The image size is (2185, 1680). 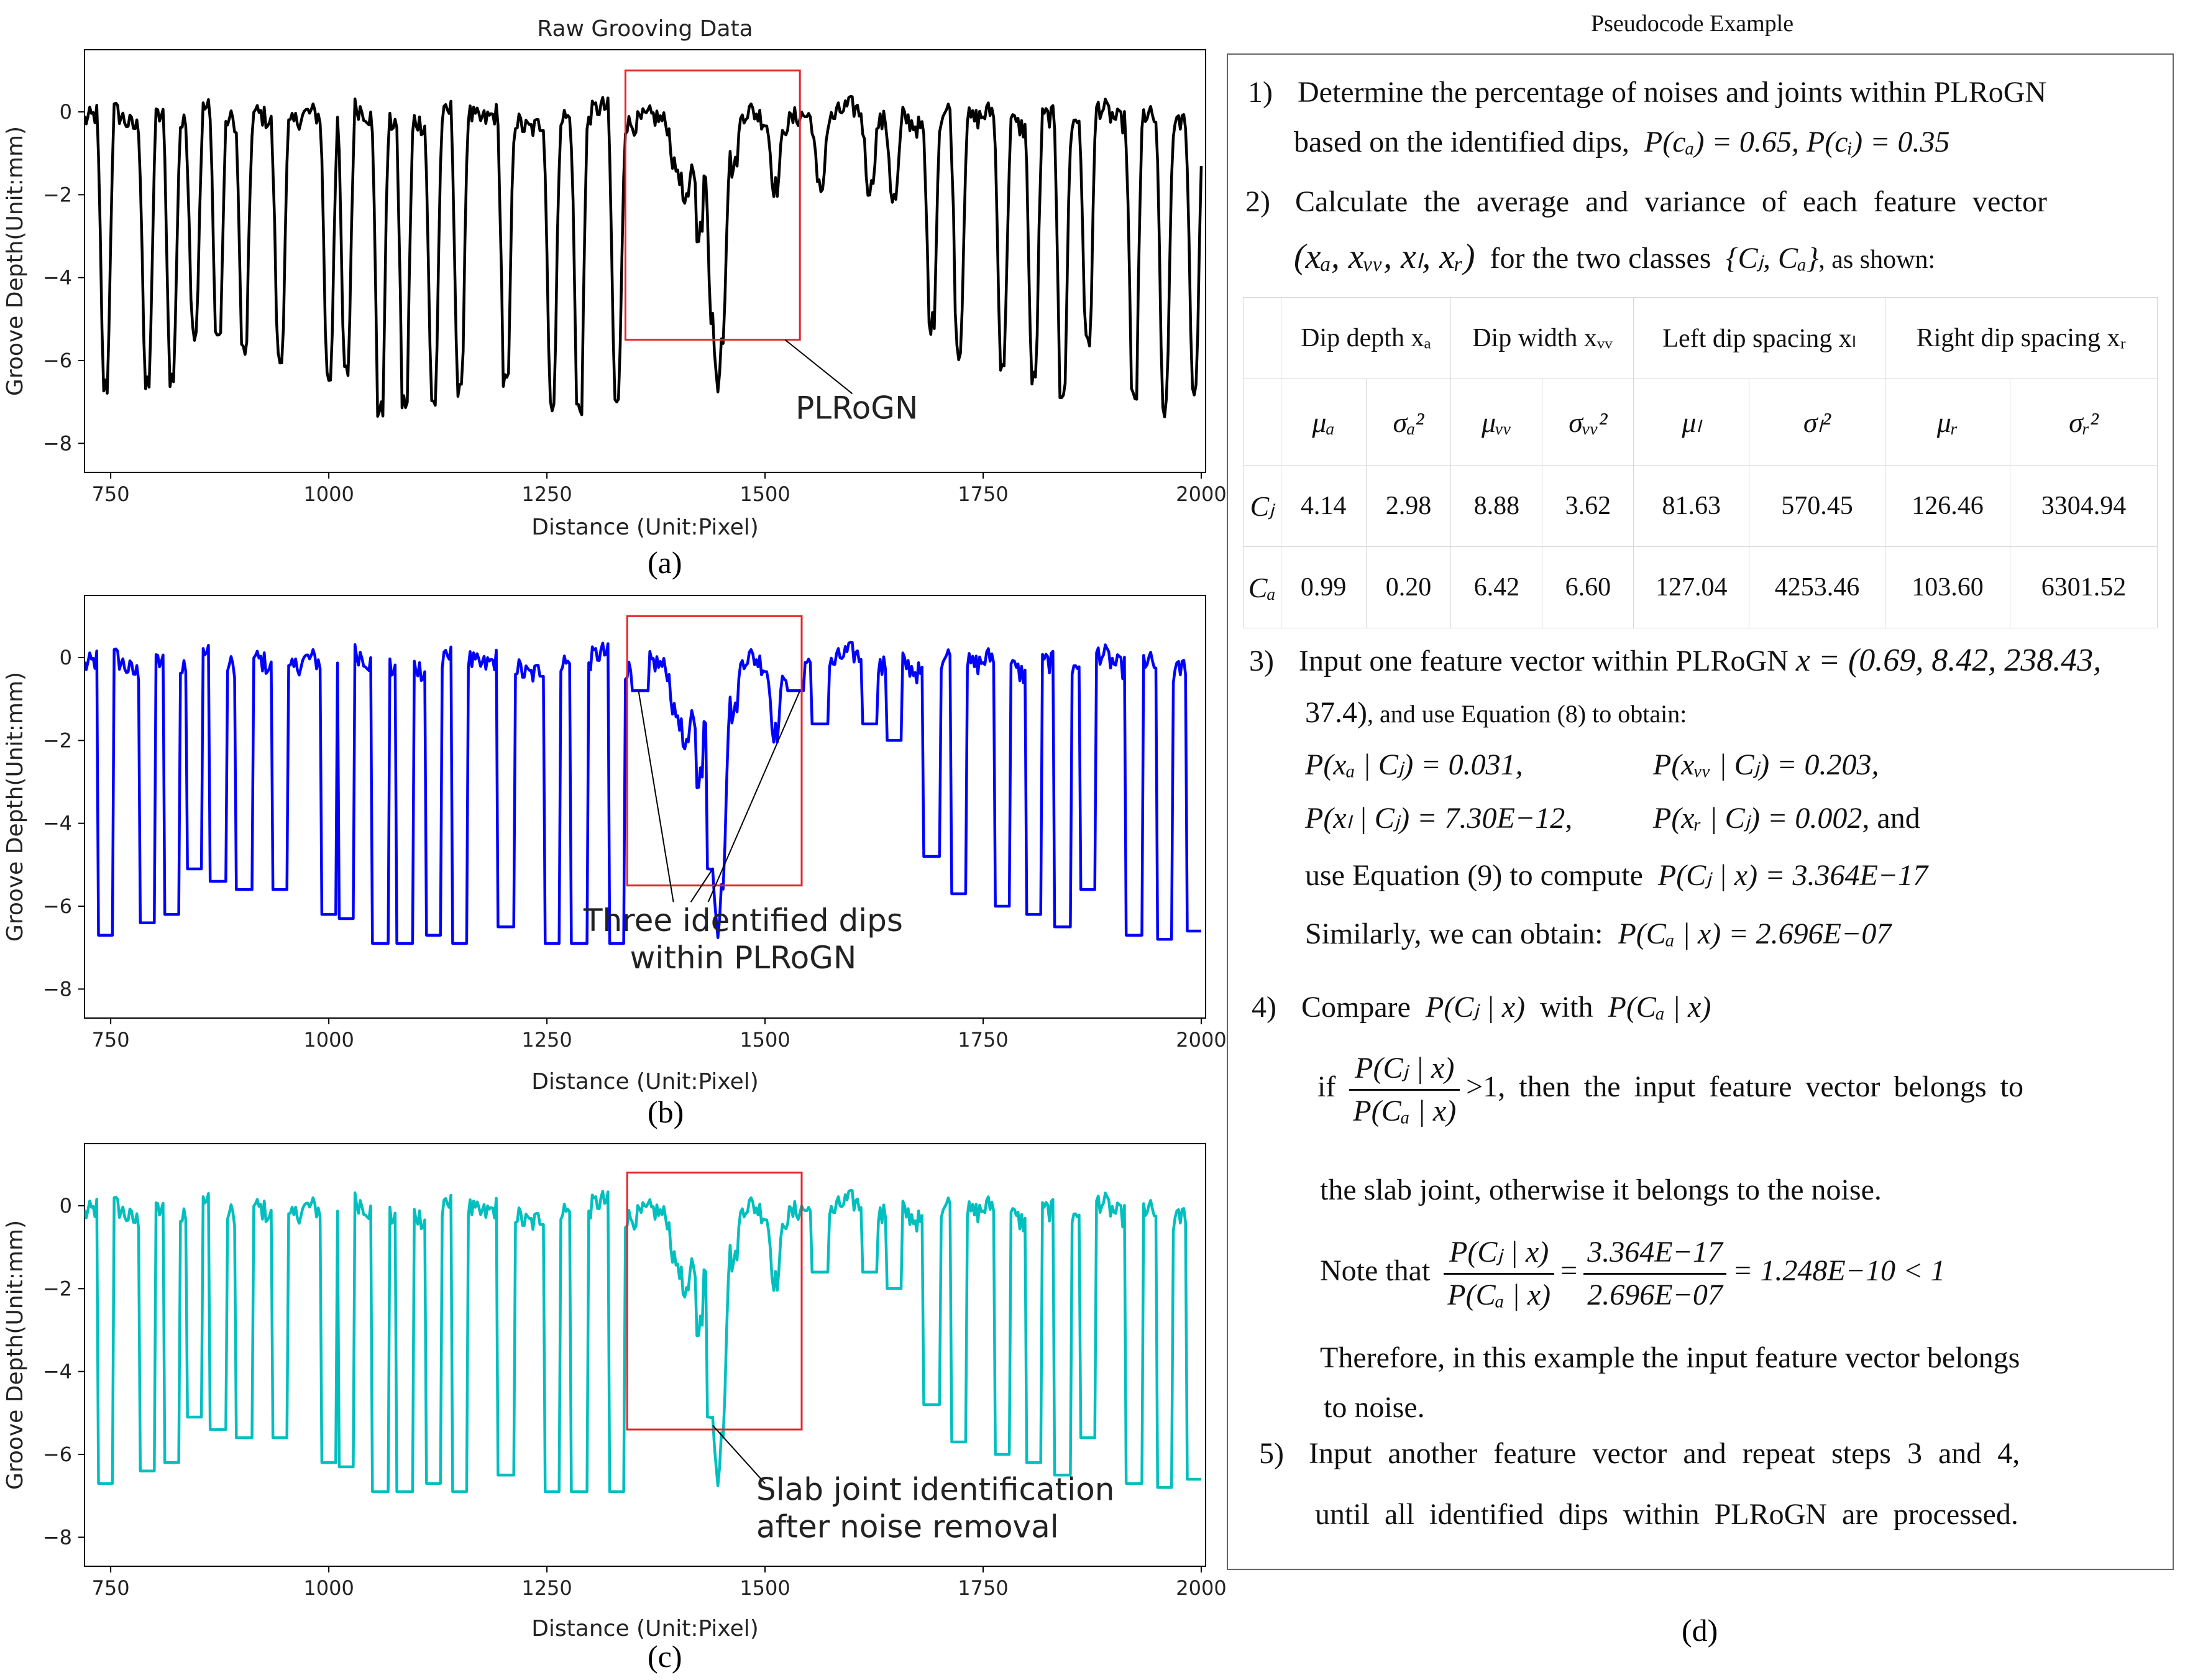 I want to click on table-cell: 6301.52, so click(x=2084, y=587).